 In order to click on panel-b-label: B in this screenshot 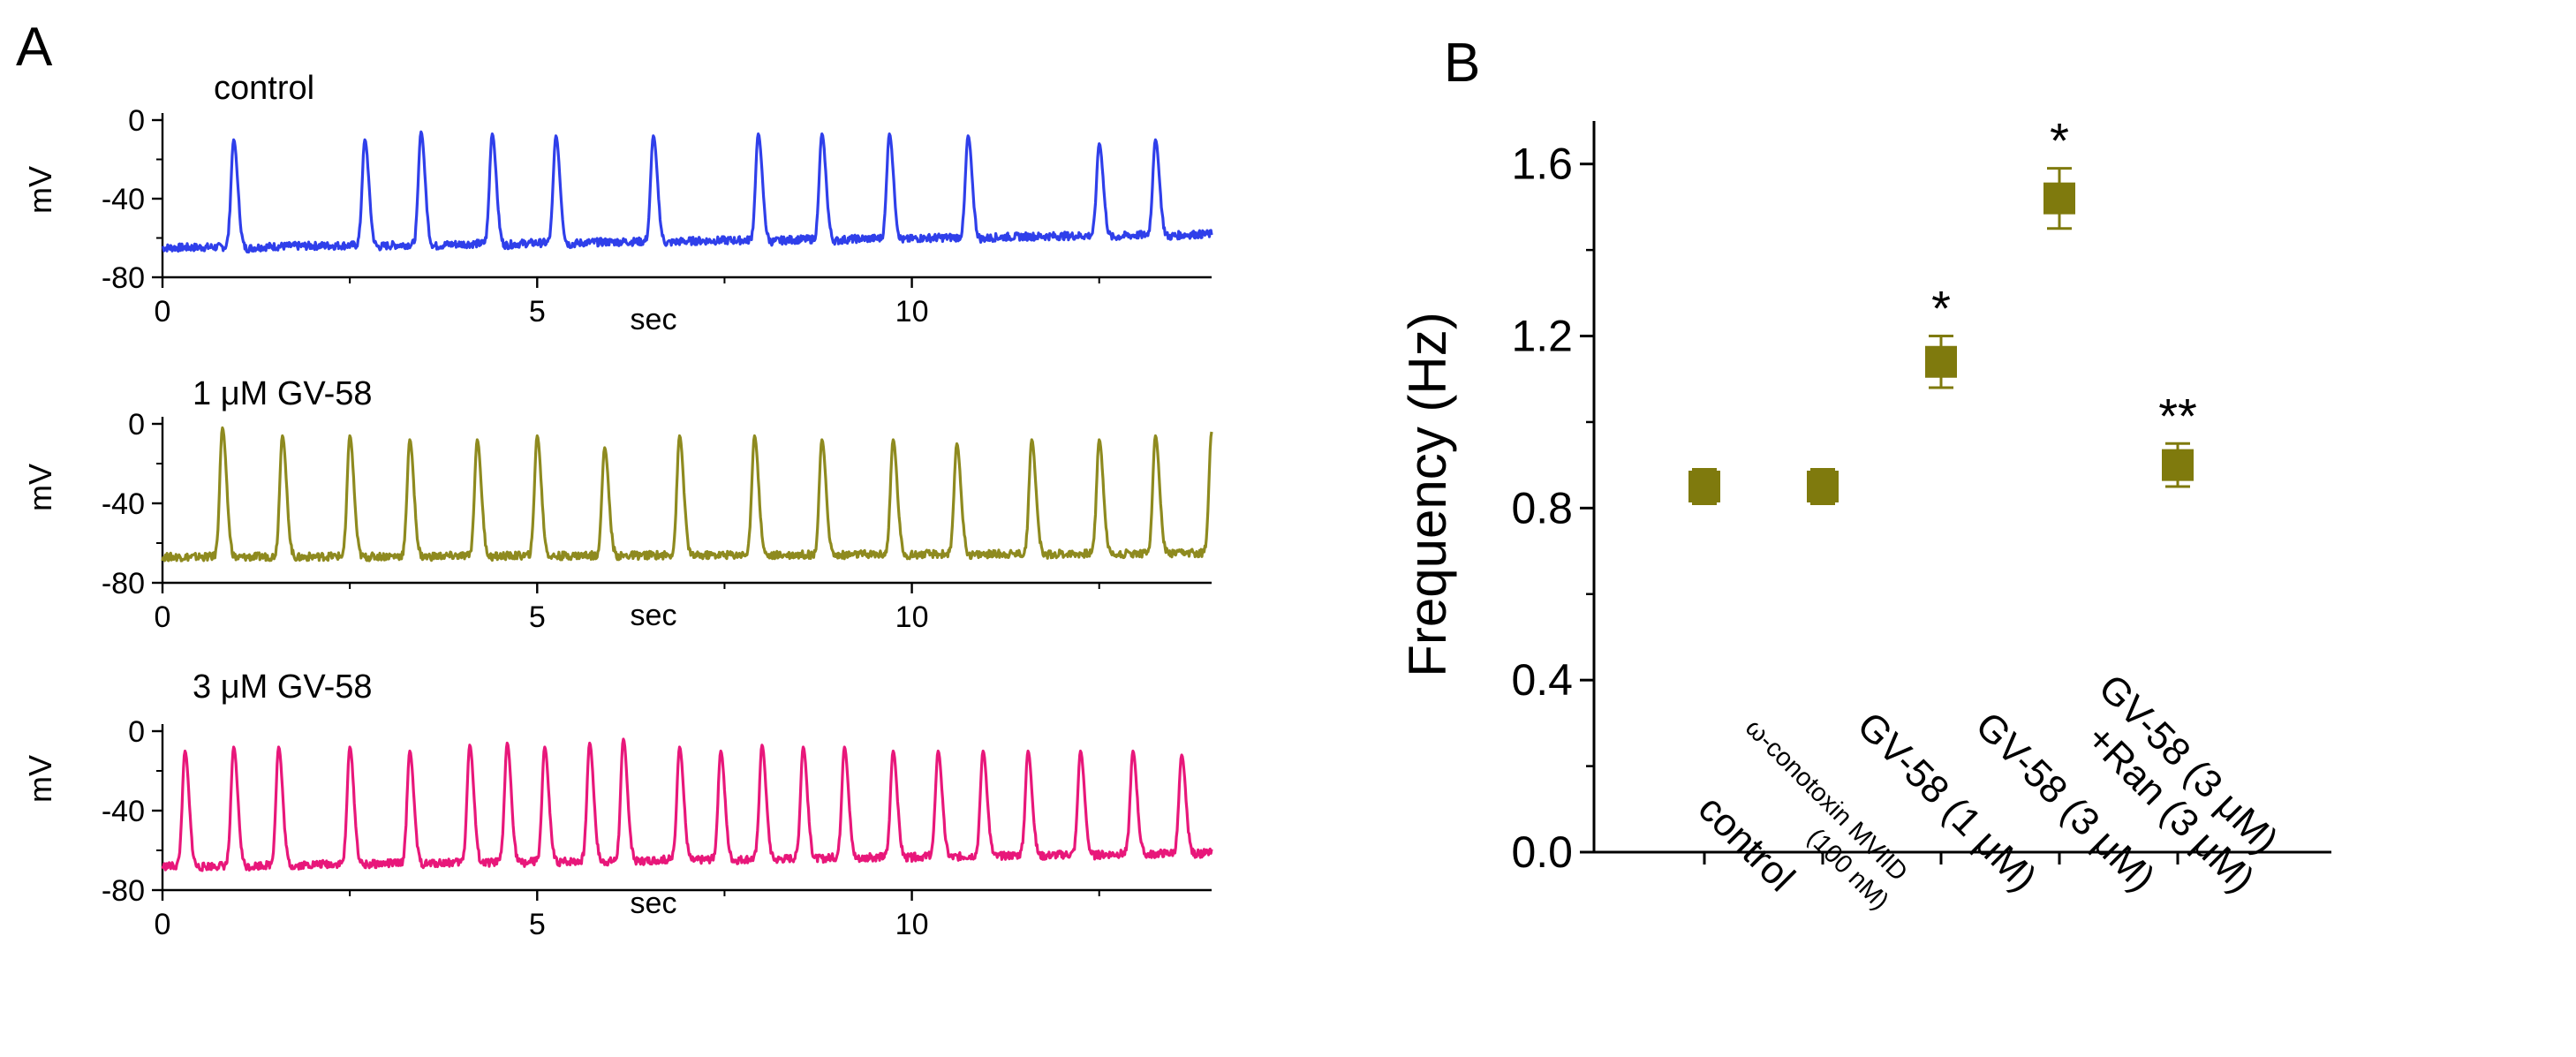, I will do `click(1462, 63)`.